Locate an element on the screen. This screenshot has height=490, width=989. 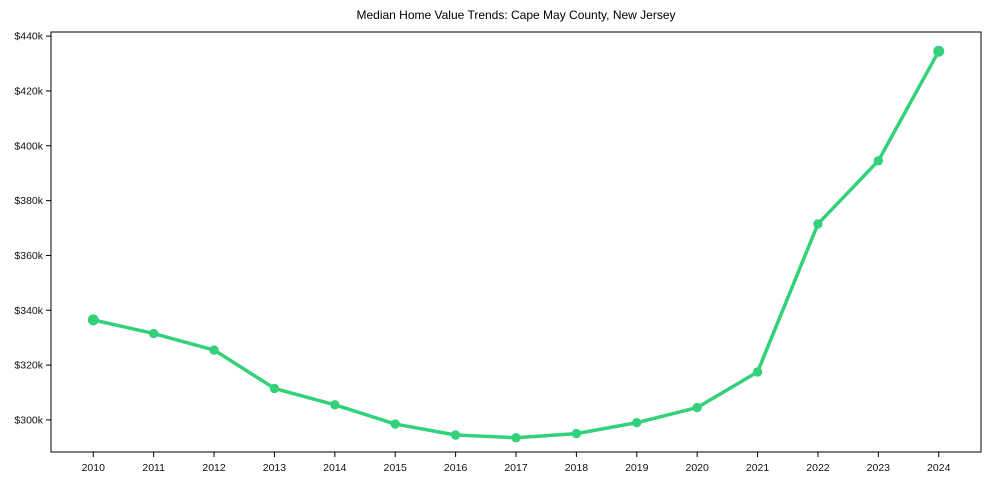
x-tick-label: 2017 is located at coordinates (516, 468).